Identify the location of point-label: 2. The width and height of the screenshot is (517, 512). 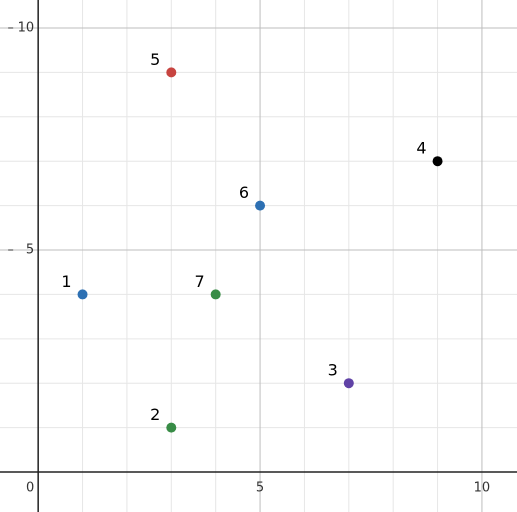
(155, 414).